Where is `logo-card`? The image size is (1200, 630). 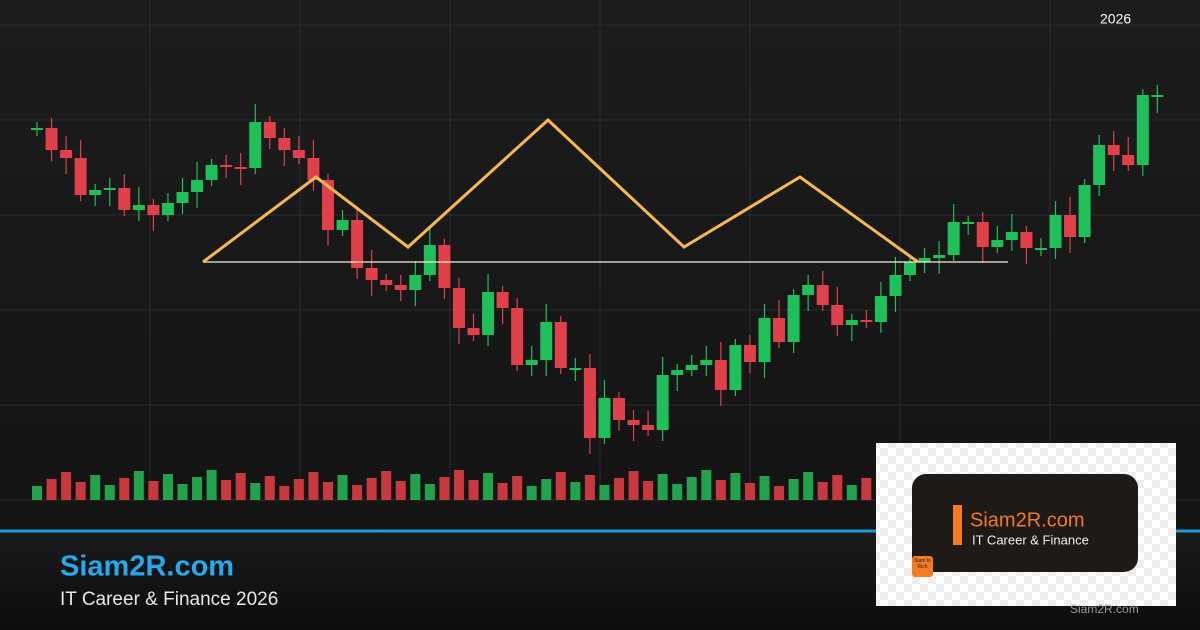
logo-card is located at coordinates (1025, 523).